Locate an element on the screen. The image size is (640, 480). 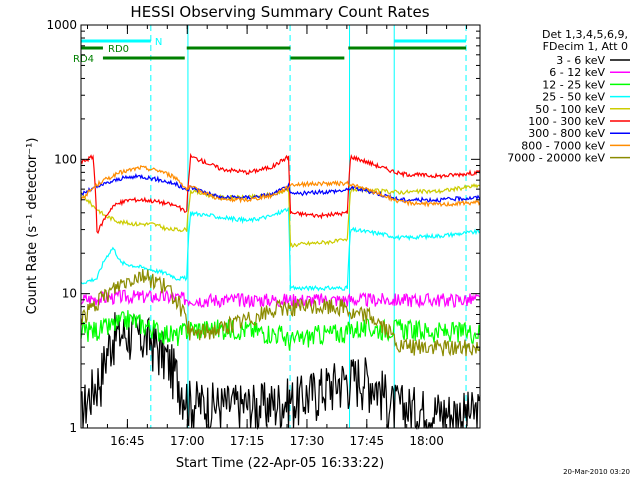
legend-header-1: FDecim 1, Att 0 is located at coordinates (585, 46).